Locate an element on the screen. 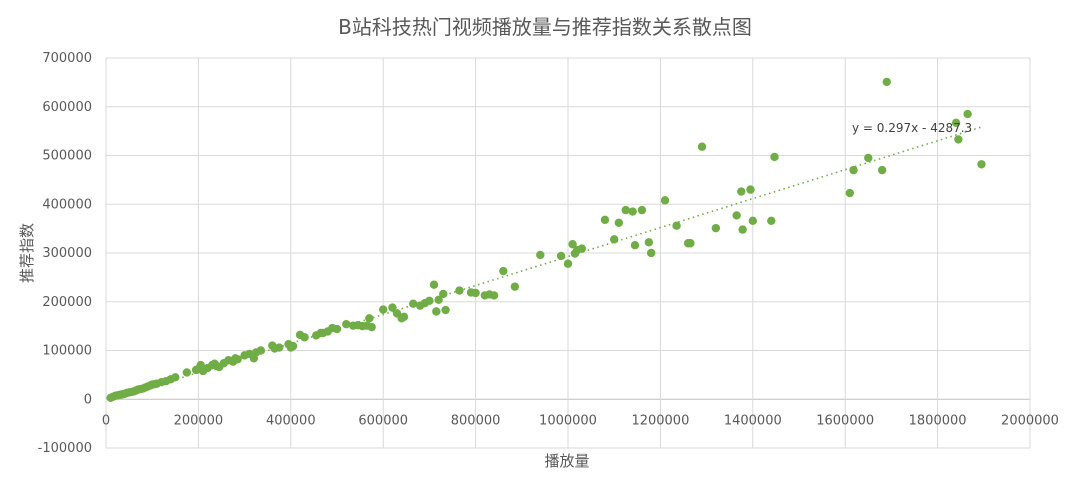 The width and height of the screenshot is (1067, 477). x-tick-label: 1600000 is located at coordinates (845, 420).